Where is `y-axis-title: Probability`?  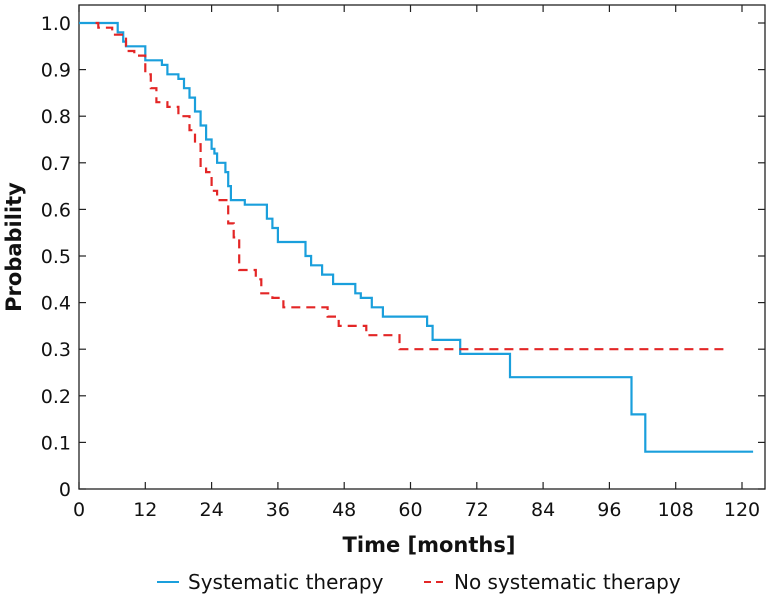 y-axis-title: Probability is located at coordinates (14, 247).